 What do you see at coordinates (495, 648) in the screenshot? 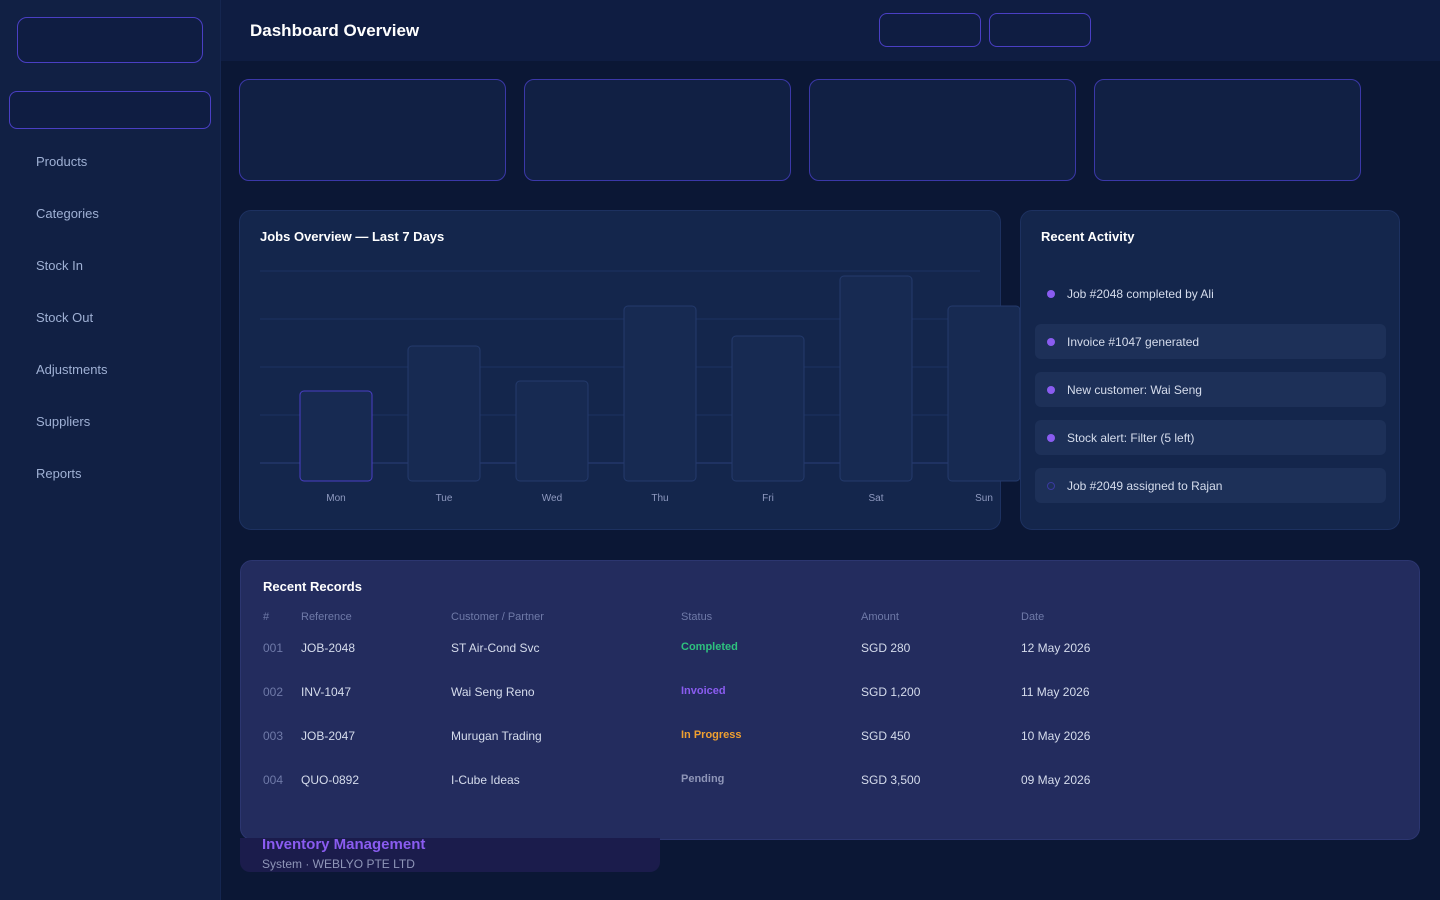
I see `cell-customer: ST Air-Cond Svc` at bounding box center [495, 648].